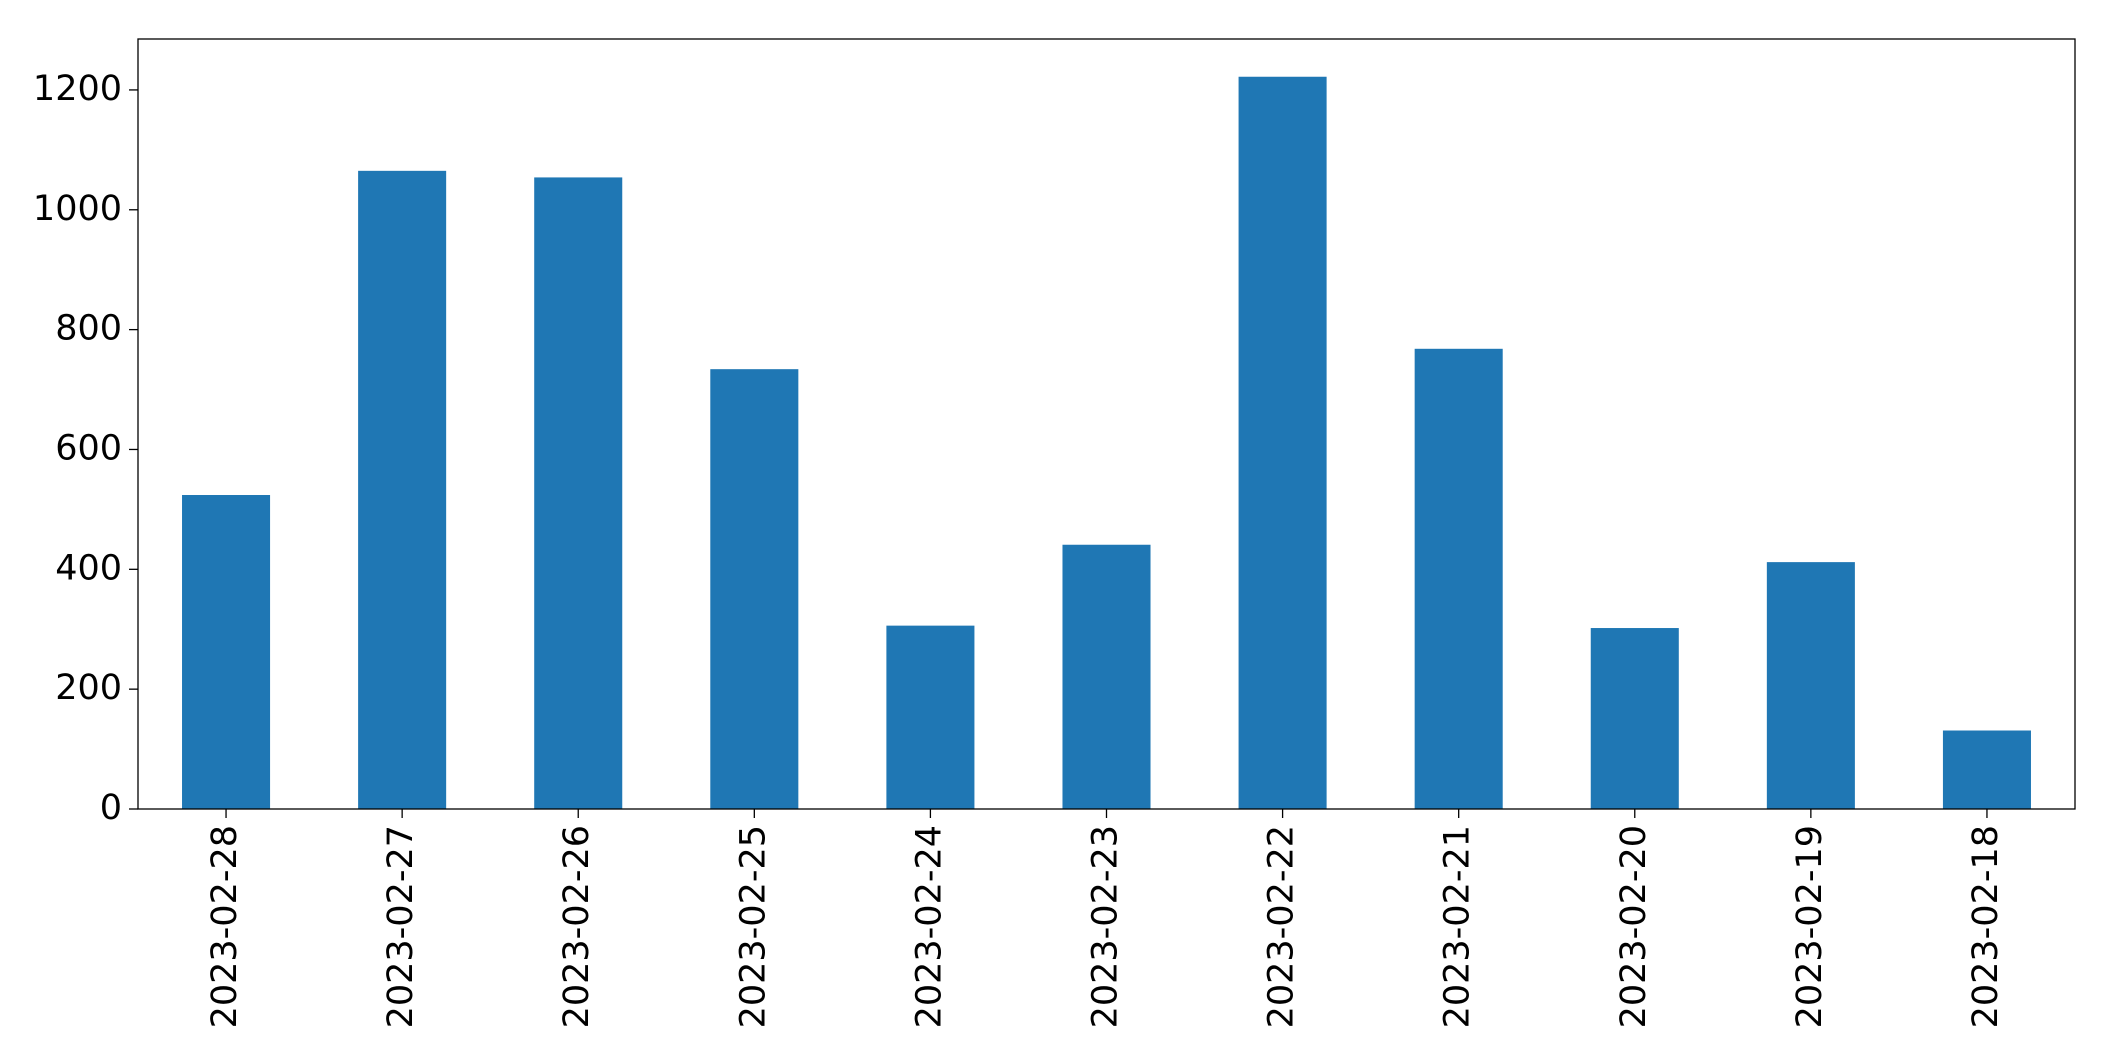 This screenshot has height=1061, width=2115. I want to click on x-tick-label: 2023-02-26, so click(577, 926).